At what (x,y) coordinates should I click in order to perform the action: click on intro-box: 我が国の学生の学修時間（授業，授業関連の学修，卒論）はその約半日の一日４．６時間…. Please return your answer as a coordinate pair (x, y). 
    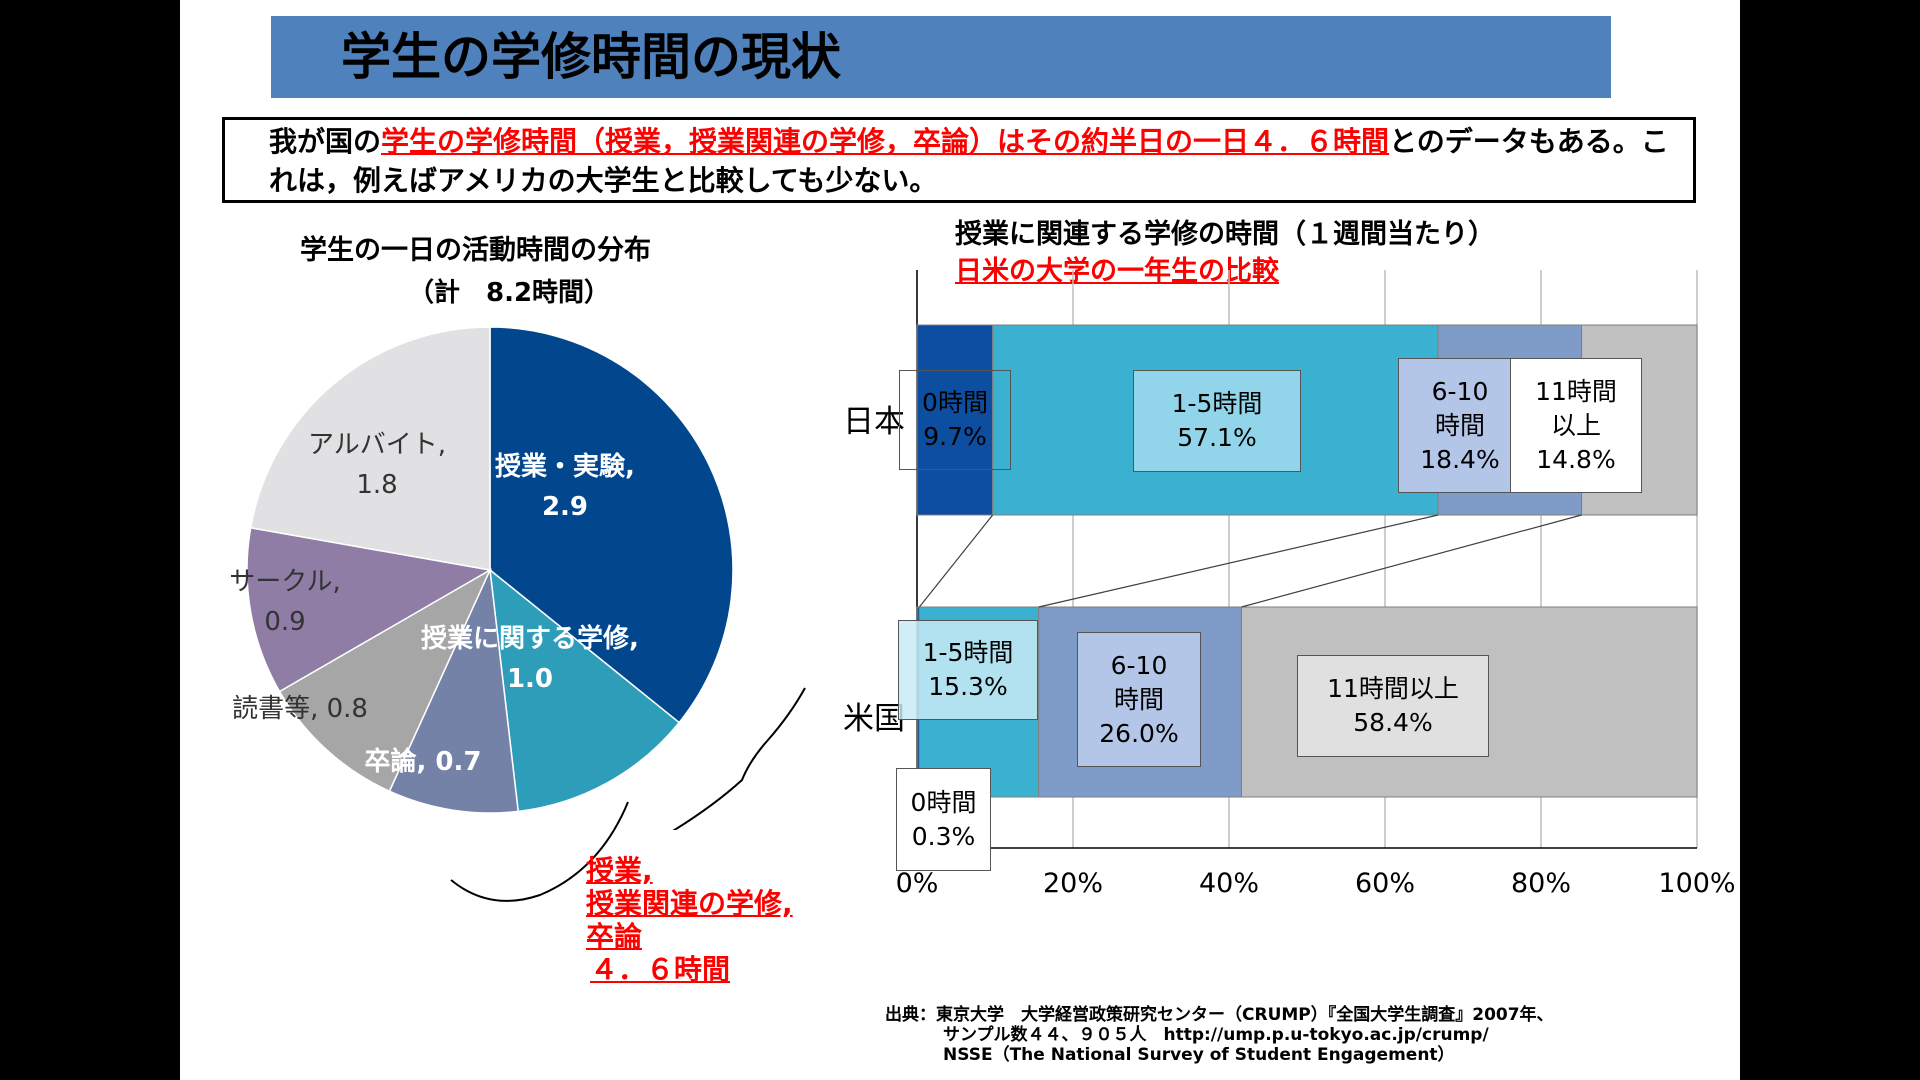
    Looking at the image, I should click on (959, 160).